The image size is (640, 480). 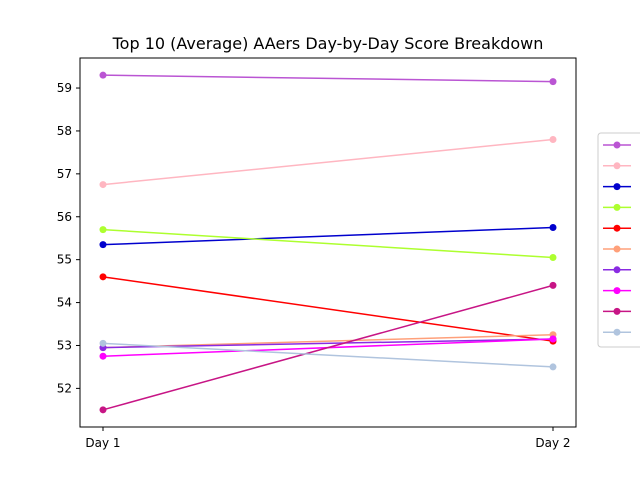 What do you see at coordinates (64, 131) in the screenshot?
I see `y-tick-label: 58` at bounding box center [64, 131].